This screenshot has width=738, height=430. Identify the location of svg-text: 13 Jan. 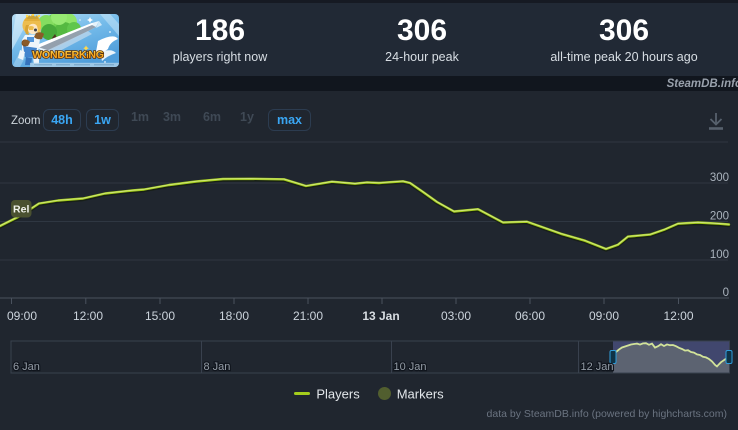
(380, 316).